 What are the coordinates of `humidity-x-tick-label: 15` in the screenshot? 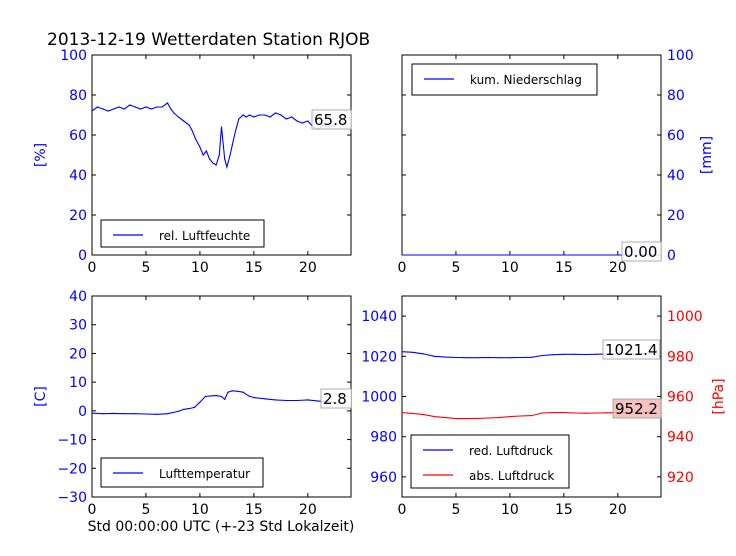 It's located at (254, 268).